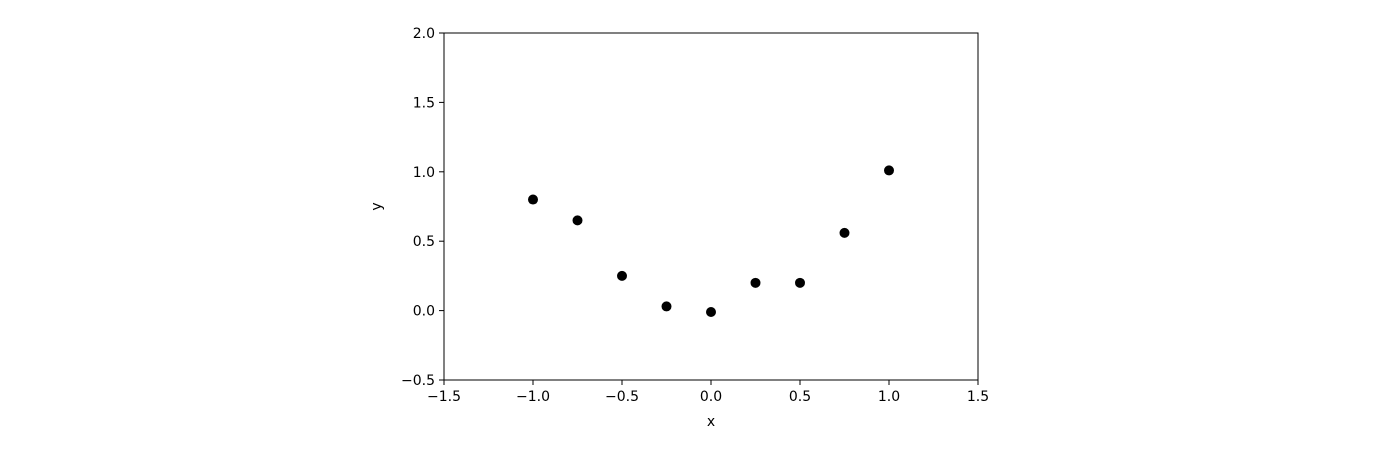  What do you see at coordinates (889, 397) in the screenshot?
I see `x-tick-label: 1.0` at bounding box center [889, 397].